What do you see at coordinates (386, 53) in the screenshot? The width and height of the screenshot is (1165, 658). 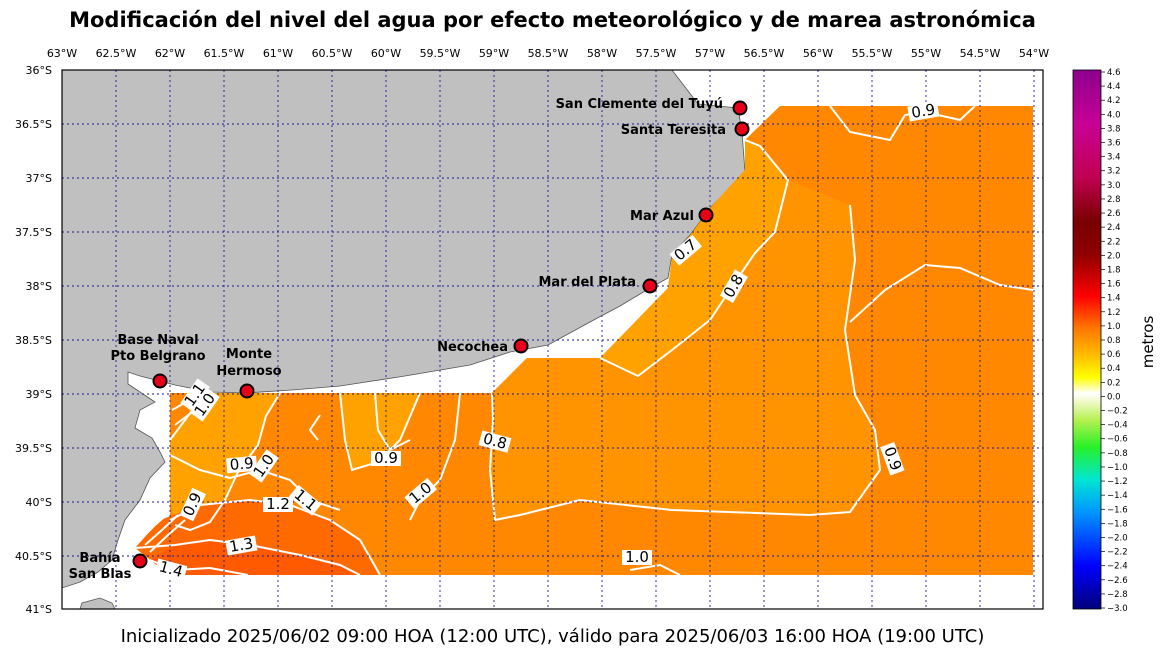 I see `lon-tick: 60°W` at bounding box center [386, 53].